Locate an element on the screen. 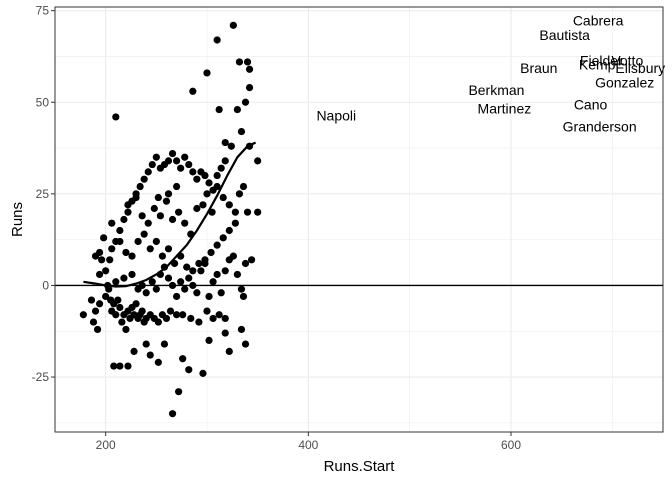 This screenshot has width=672, height=480. point-label: Bautista is located at coordinates (564, 35).